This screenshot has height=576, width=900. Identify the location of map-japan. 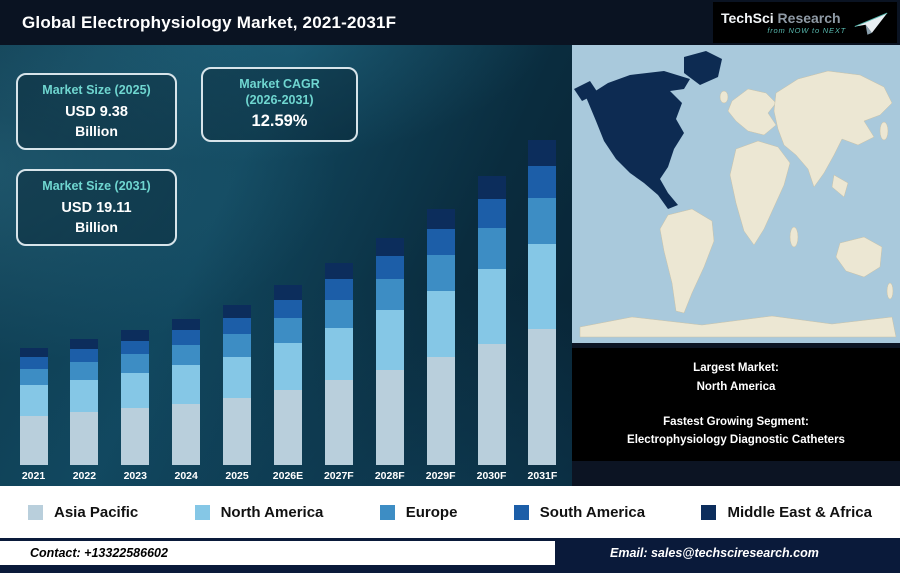
(884, 131).